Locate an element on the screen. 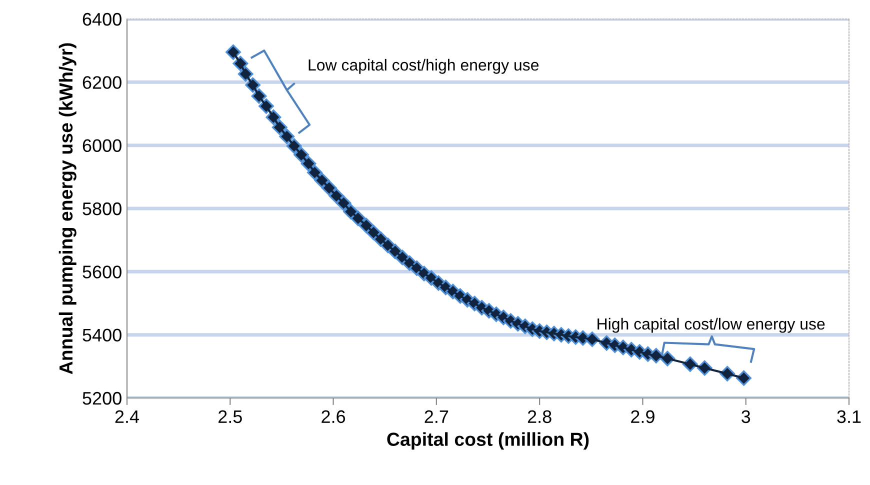  x-tick-label: 2.6 is located at coordinates (334, 417).